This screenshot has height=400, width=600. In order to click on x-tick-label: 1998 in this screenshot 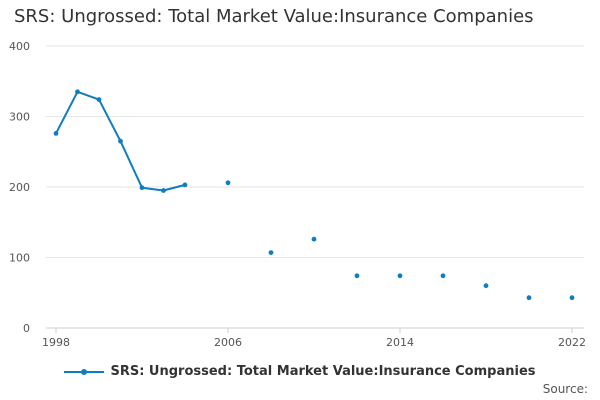, I will do `click(56, 342)`.